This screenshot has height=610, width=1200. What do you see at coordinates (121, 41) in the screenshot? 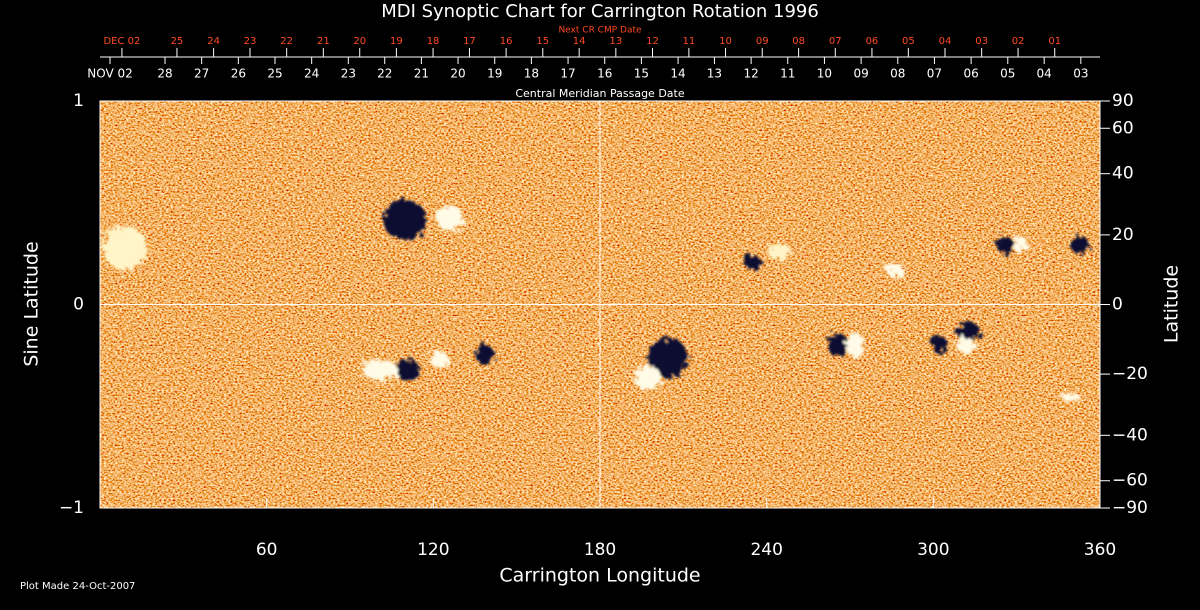
I see `top-tick-label: DEC 02` at bounding box center [121, 41].